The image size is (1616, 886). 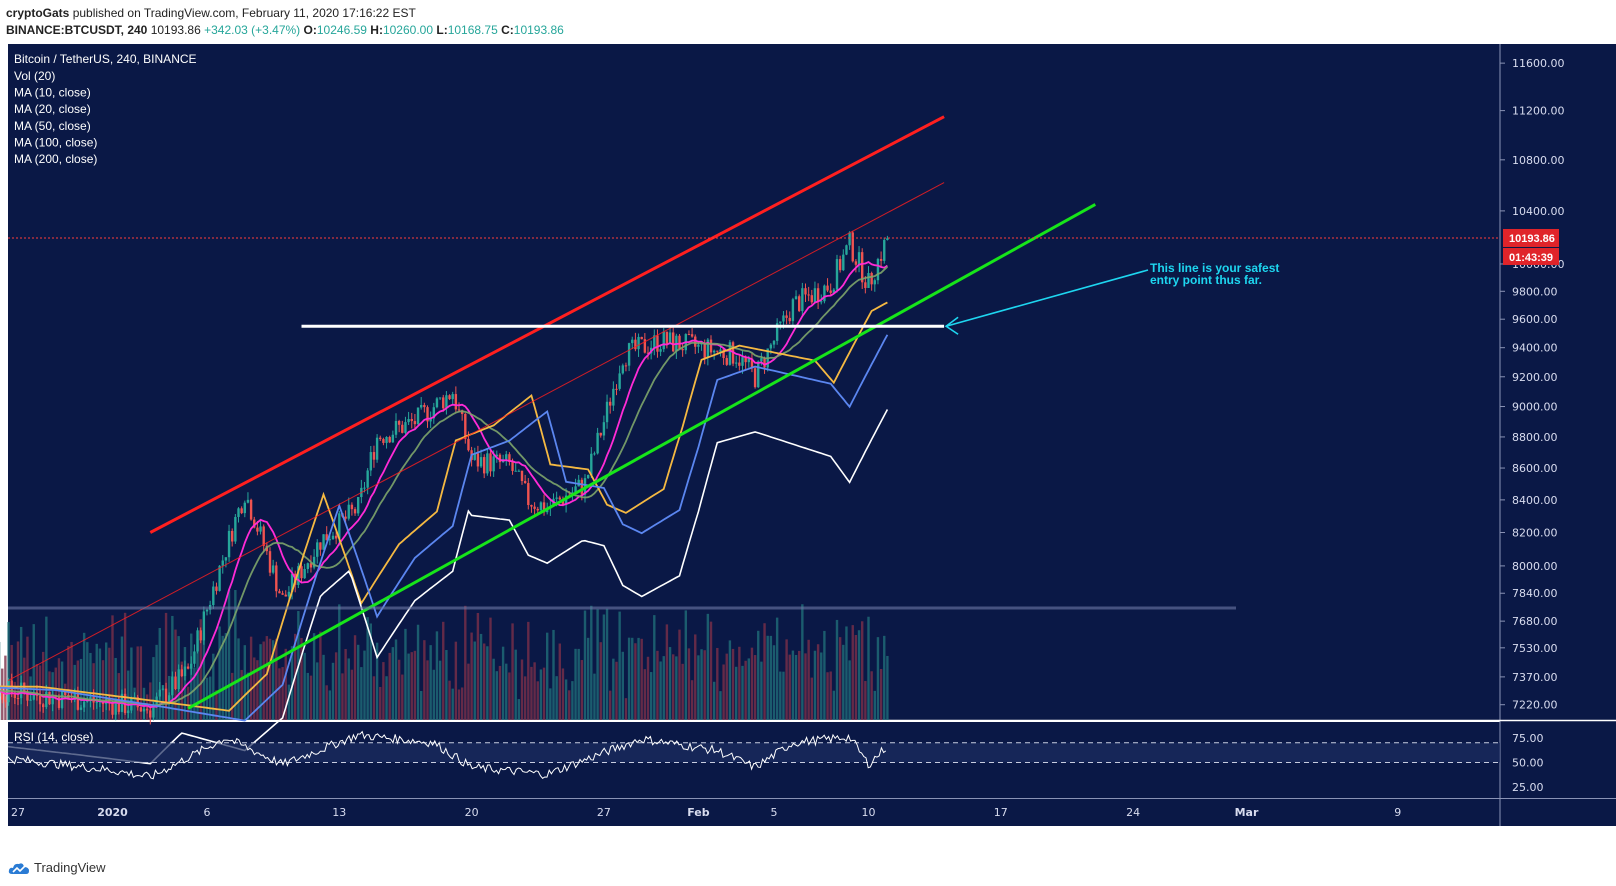 What do you see at coordinates (1535, 348) in the screenshot?
I see `price-tick-label: 9400.00` at bounding box center [1535, 348].